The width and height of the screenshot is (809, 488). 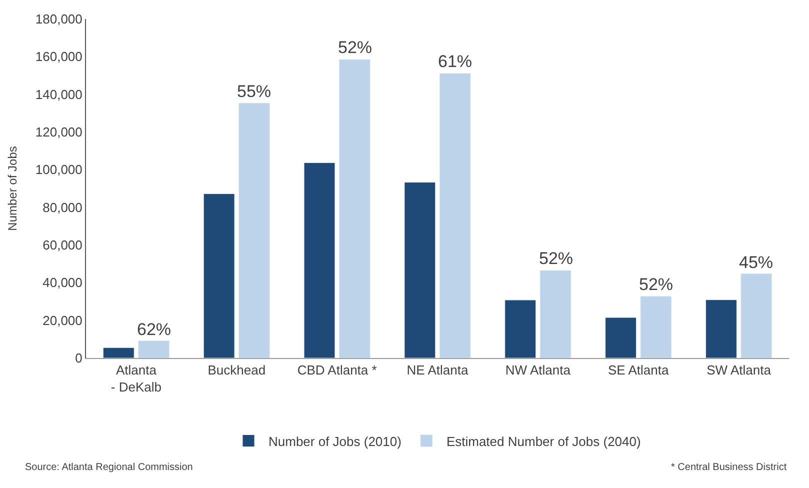 I want to click on x-tick-label: NE Atlanta, so click(x=437, y=370).